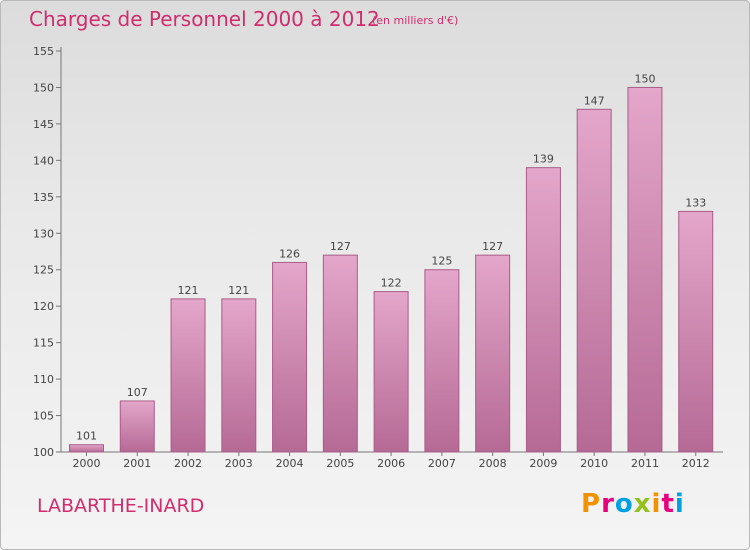  What do you see at coordinates (493, 463) in the screenshot?
I see `x-tick-label: 2008` at bounding box center [493, 463].